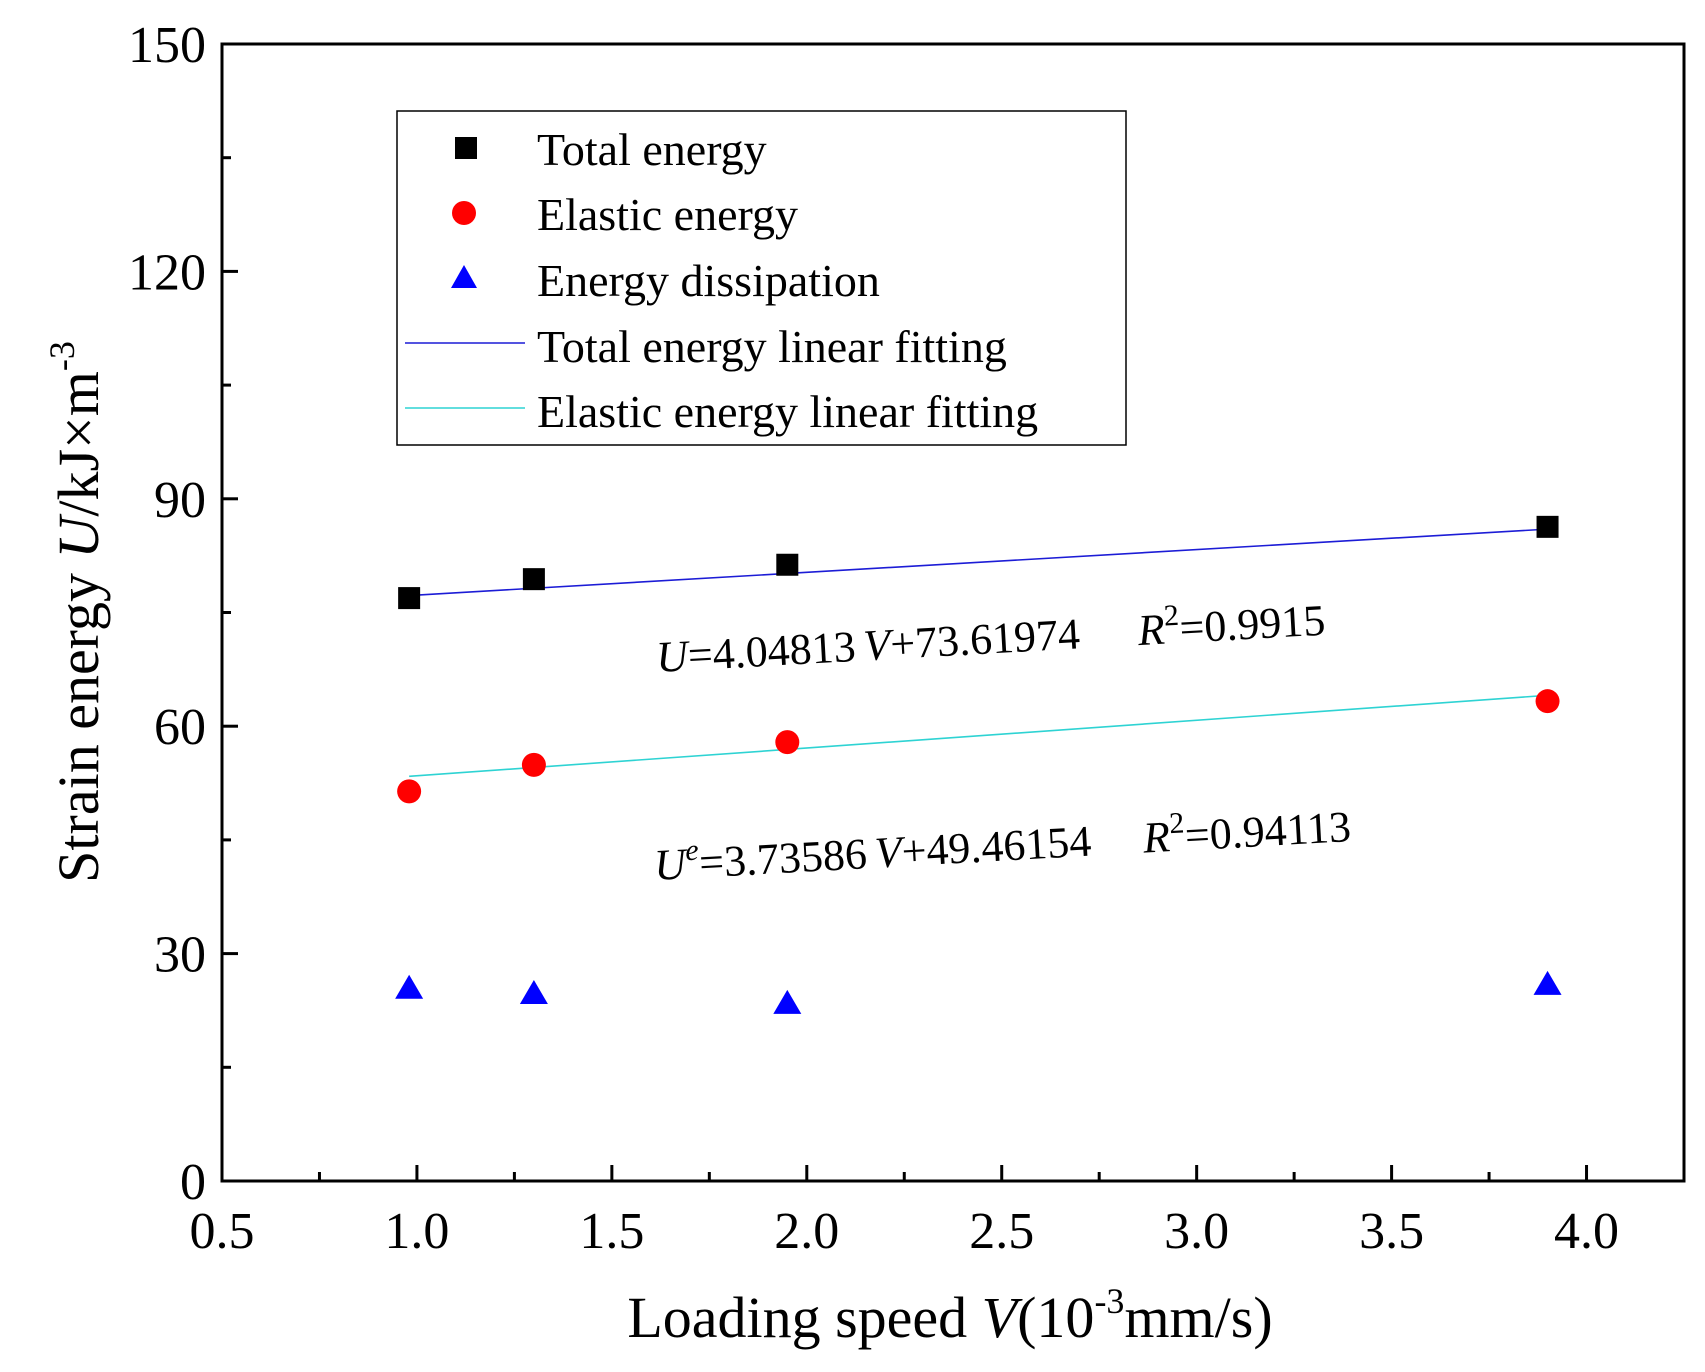  What do you see at coordinates (1586, 1231) in the screenshot?
I see `x-tick-label: 4.0` at bounding box center [1586, 1231].